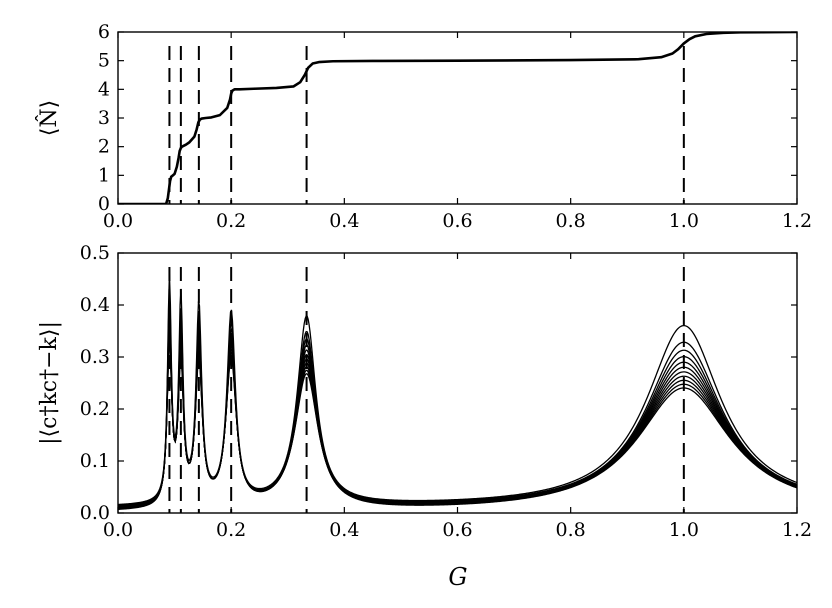 The height and width of the screenshot is (608, 832). Describe the element at coordinates (104, 147) in the screenshot. I see `y-tick-label: 2` at that location.